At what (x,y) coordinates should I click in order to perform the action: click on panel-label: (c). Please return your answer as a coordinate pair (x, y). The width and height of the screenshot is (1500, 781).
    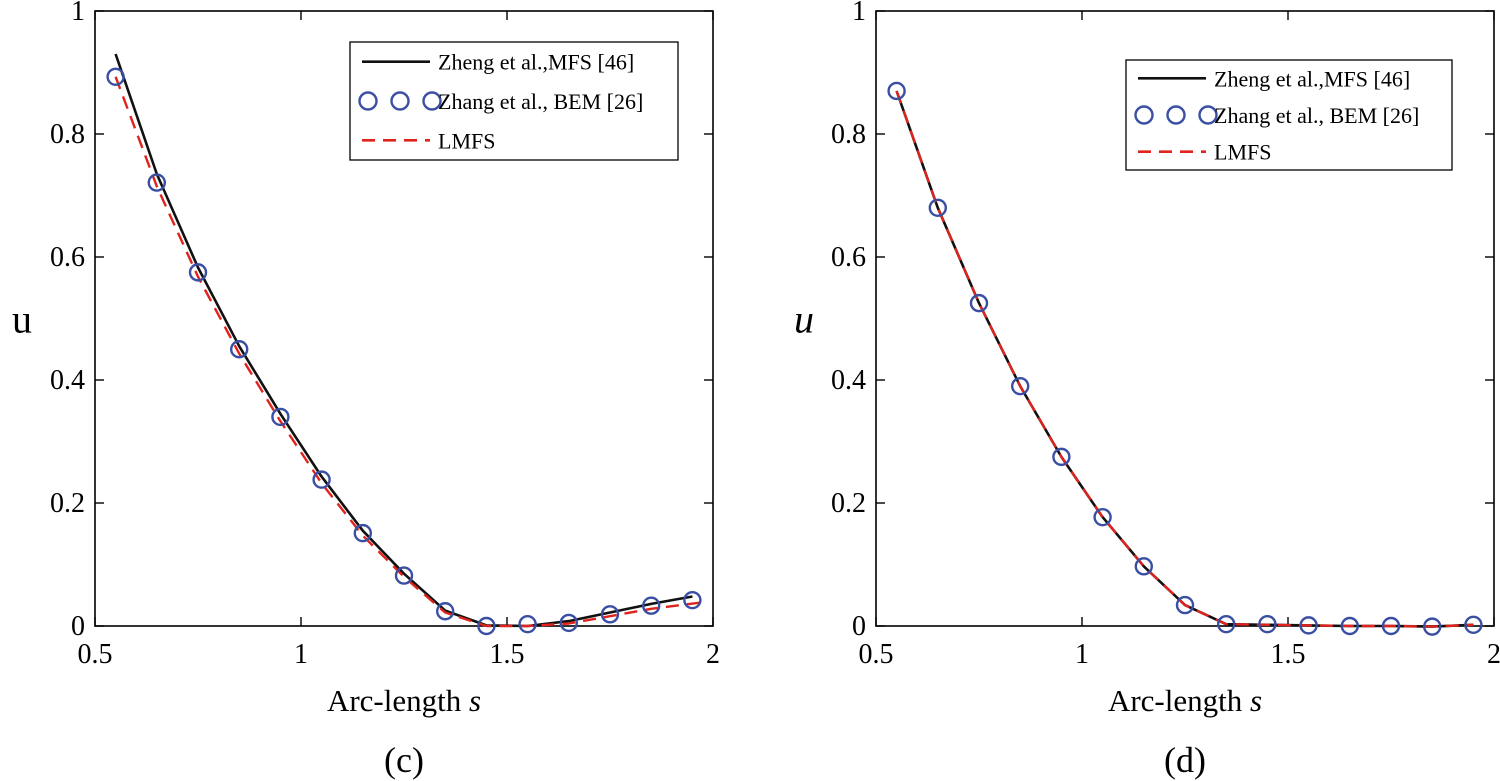
    Looking at the image, I should click on (404, 760).